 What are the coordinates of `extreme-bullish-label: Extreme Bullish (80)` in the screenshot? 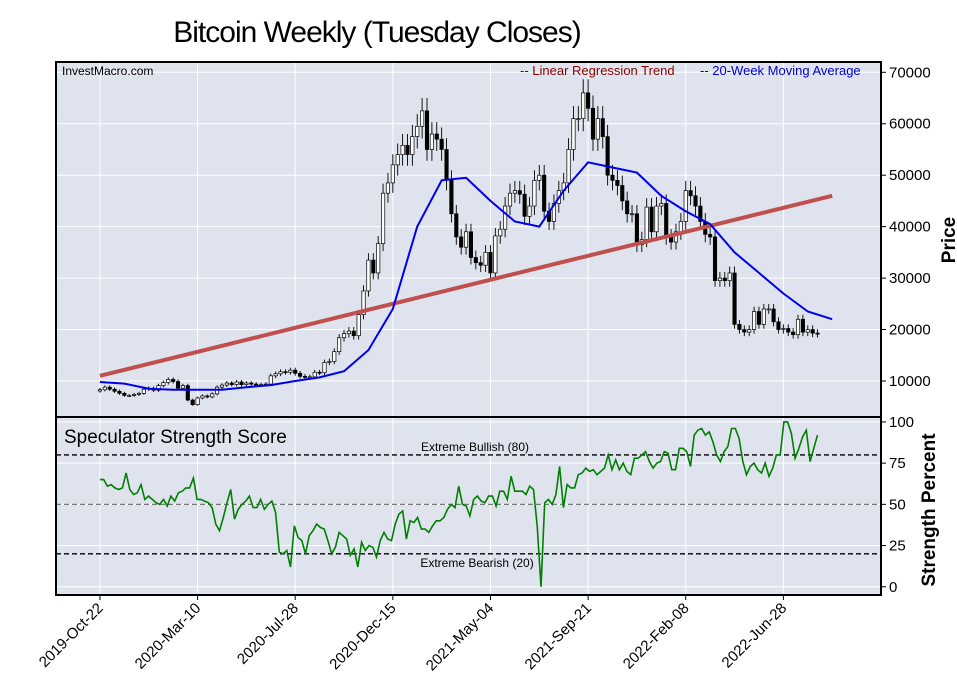 It's located at (475, 447).